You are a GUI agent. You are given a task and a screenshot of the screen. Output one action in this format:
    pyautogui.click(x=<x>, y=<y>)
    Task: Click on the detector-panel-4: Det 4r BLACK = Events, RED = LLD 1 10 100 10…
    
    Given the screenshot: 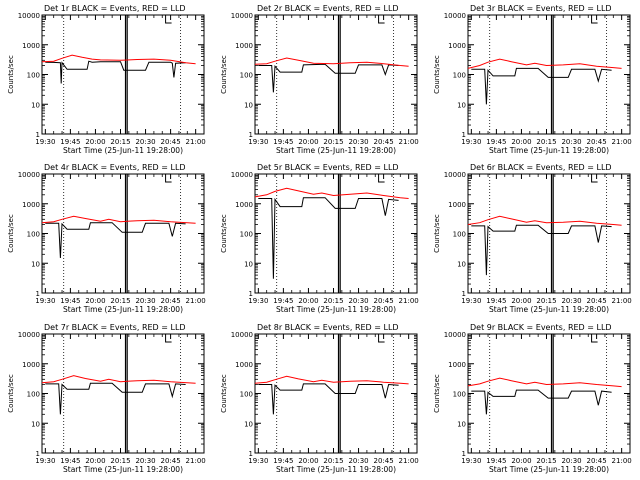 What is the action you would take?
    pyautogui.click(x=106, y=238)
    